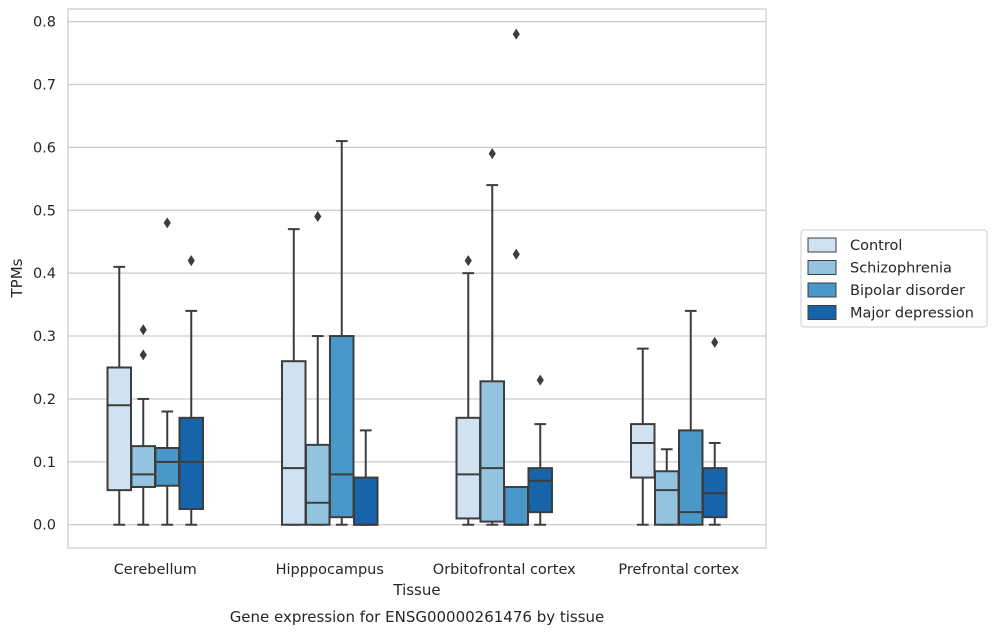  What do you see at coordinates (44, 400) in the screenshot?
I see `y-tick-label: 0.2` at bounding box center [44, 400].